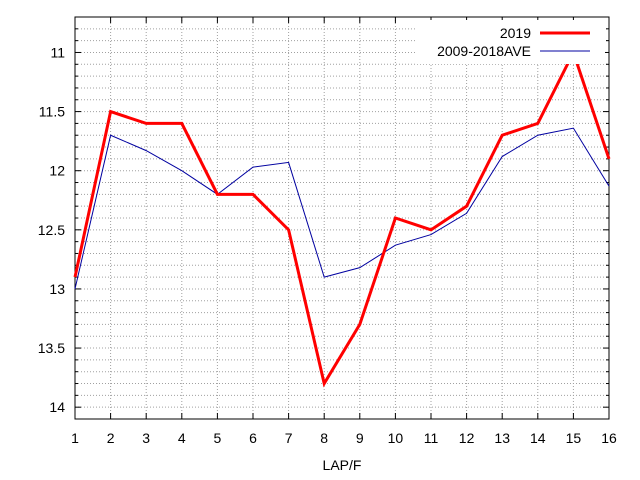  I want to click on legend-label: 2009-2018AVE, so click(484, 51).